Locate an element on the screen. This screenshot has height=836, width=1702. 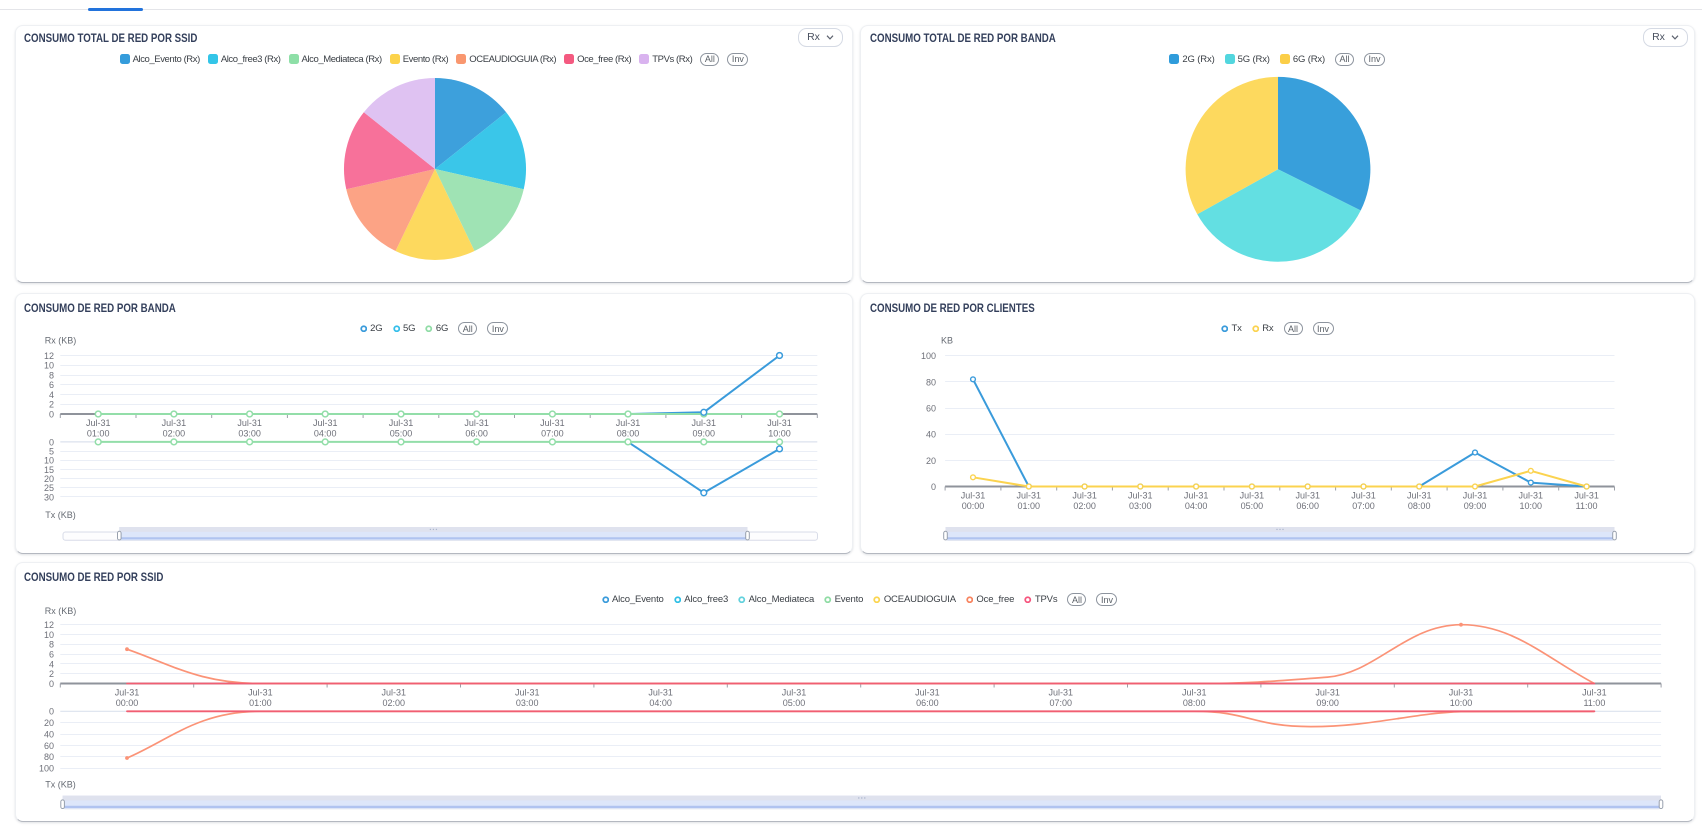
svg-text: 5 is located at coordinates (51, 451).